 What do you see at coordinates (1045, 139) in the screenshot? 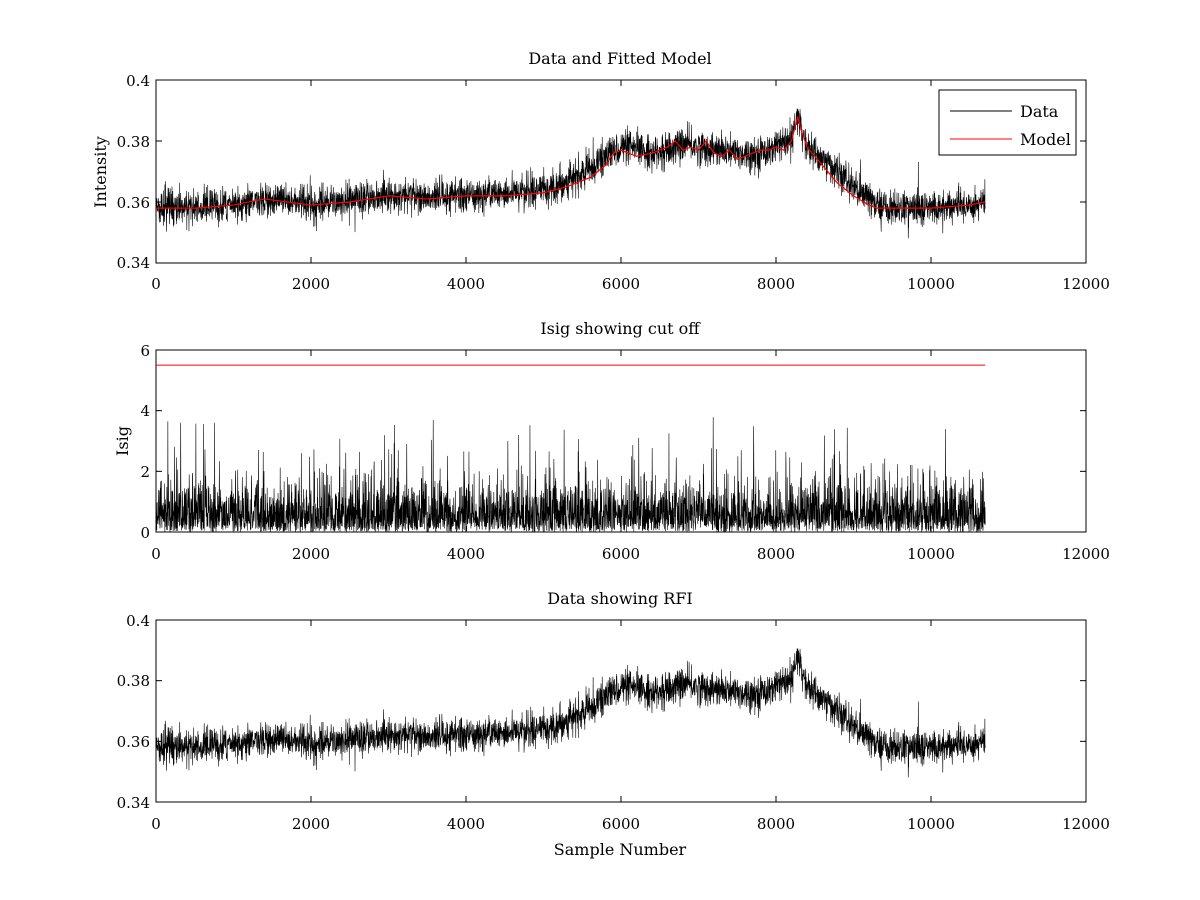
I see `legend-label-model: Model` at bounding box center [1045, 139].